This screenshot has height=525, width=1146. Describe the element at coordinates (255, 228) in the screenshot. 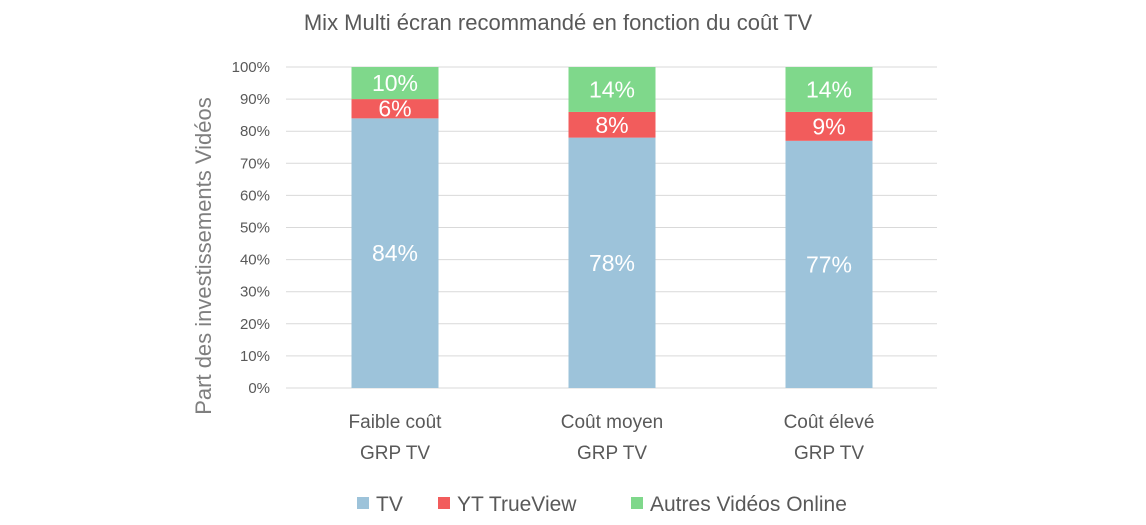

I see `y-tick-label: 50%` at that location.